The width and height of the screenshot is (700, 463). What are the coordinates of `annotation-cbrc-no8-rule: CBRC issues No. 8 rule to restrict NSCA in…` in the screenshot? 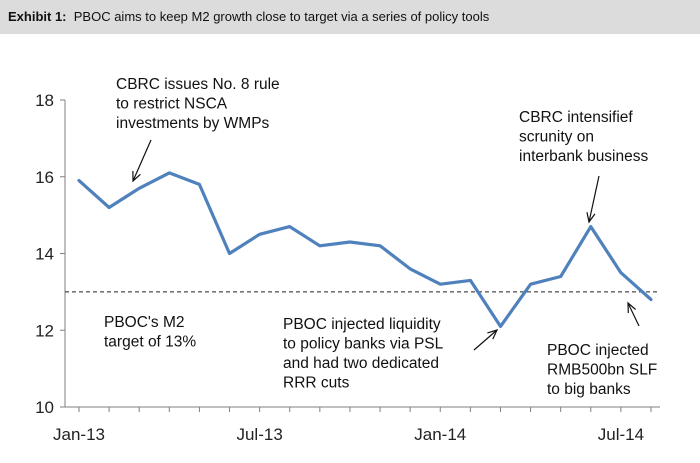 It's located at (198, 129).